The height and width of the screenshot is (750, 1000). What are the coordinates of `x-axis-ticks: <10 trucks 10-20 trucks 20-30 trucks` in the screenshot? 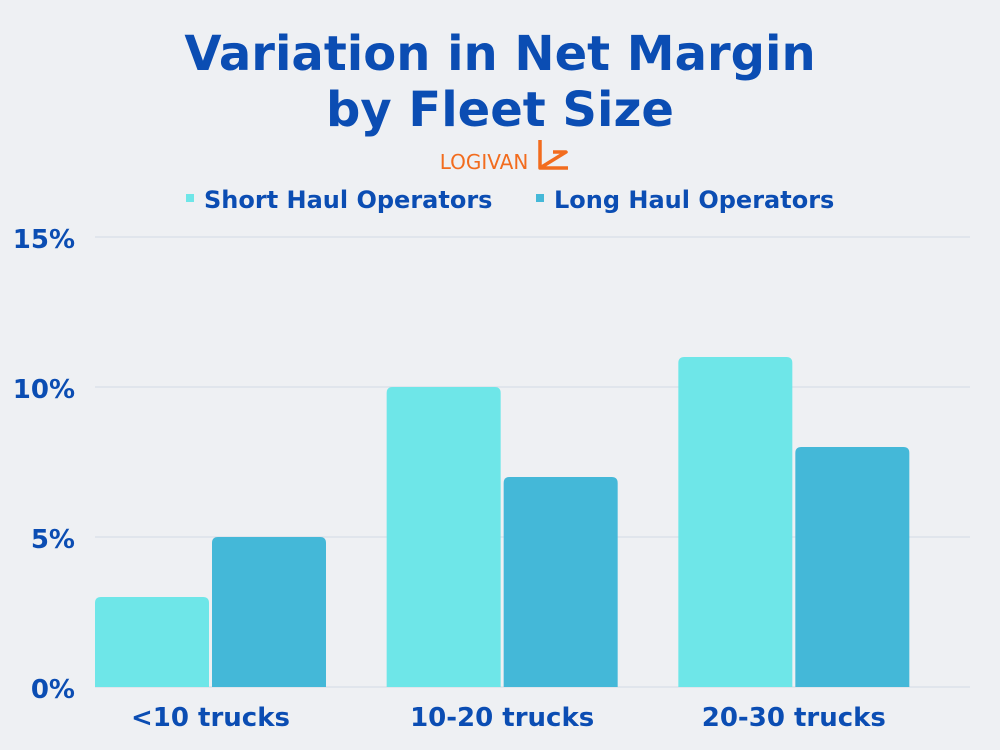 It's located at (508, 718).